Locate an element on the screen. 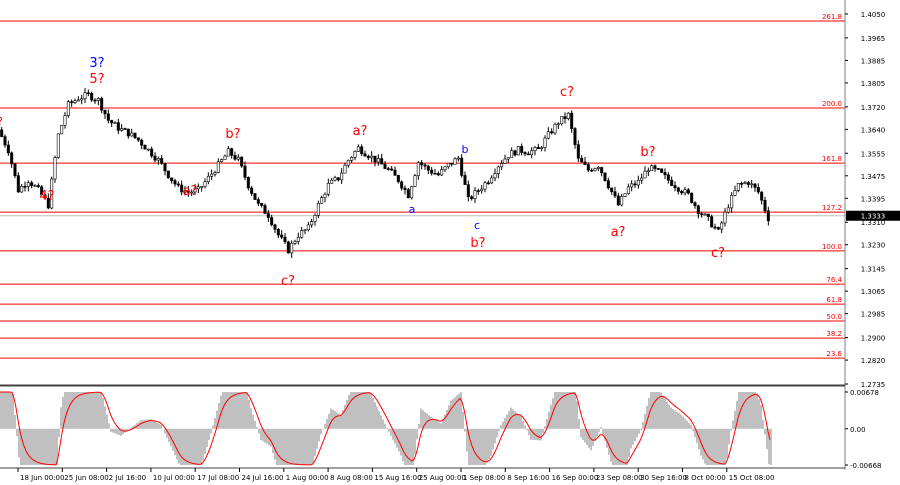 Image resolution: width=900 pixels, height=485 pixels. fib-label: 50.0 is located at coordinates (834, 317).